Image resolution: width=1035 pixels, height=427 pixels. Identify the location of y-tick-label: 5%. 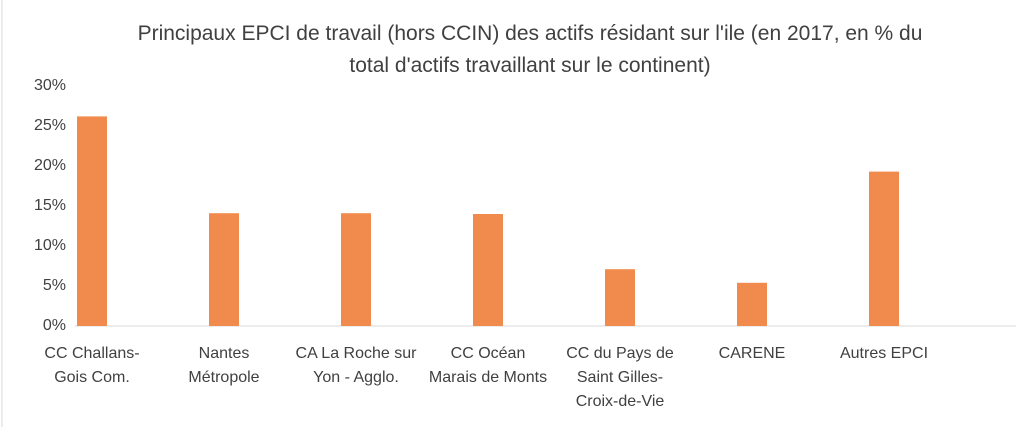
(54, 285).